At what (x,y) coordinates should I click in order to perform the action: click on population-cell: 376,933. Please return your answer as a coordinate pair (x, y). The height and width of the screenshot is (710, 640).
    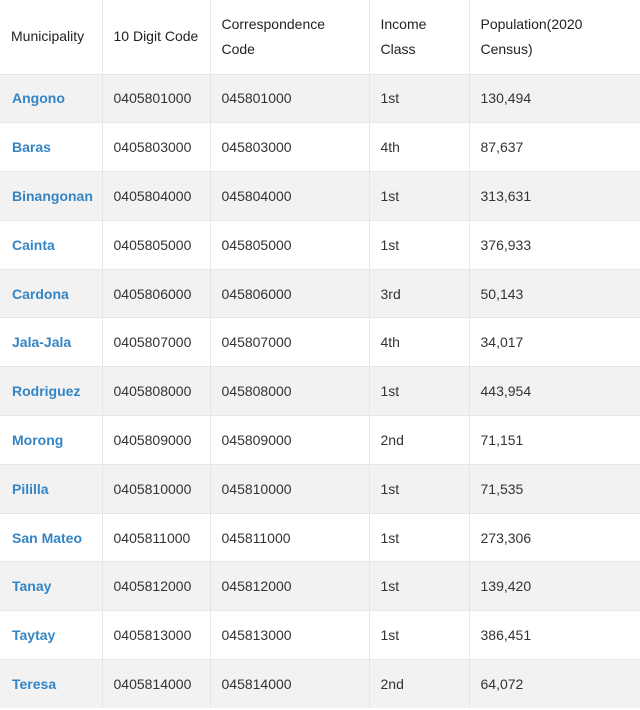
    Looking at the image, I should click on (554, 244).